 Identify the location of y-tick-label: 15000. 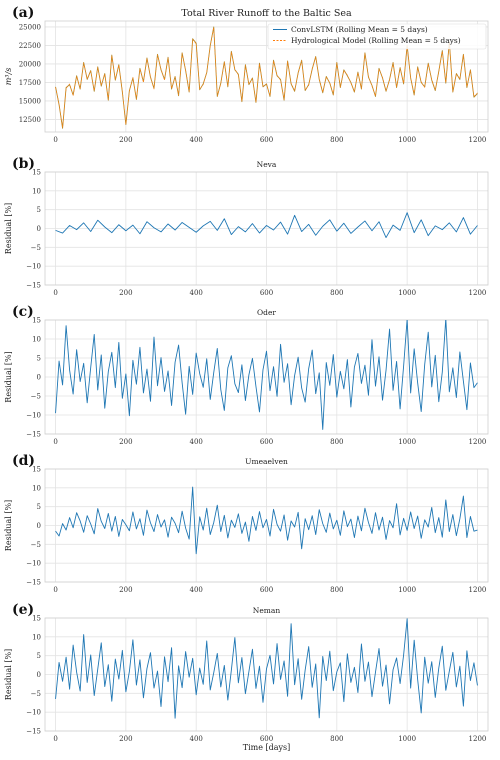
(30, 101).